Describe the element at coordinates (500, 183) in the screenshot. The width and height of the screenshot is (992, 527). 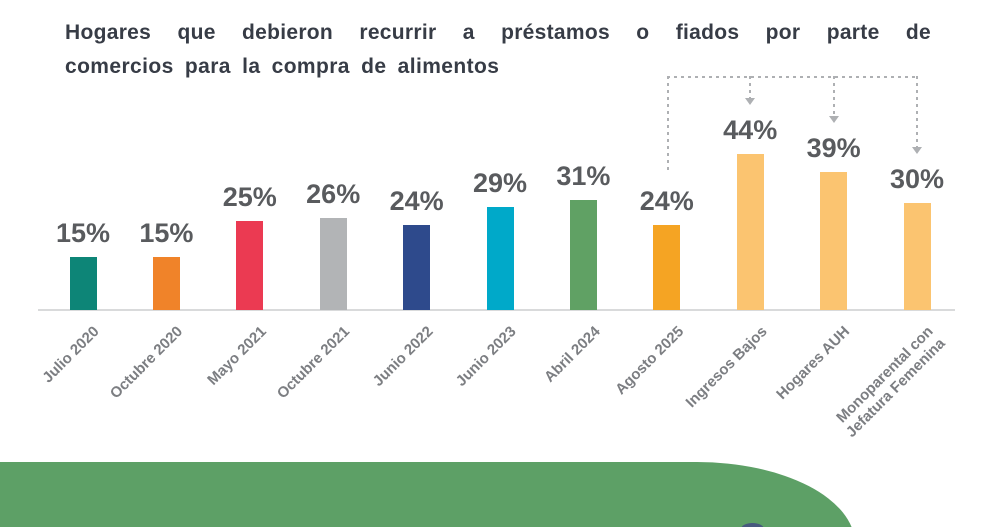
I see `value-label-junio-2023: 29%` at that location.